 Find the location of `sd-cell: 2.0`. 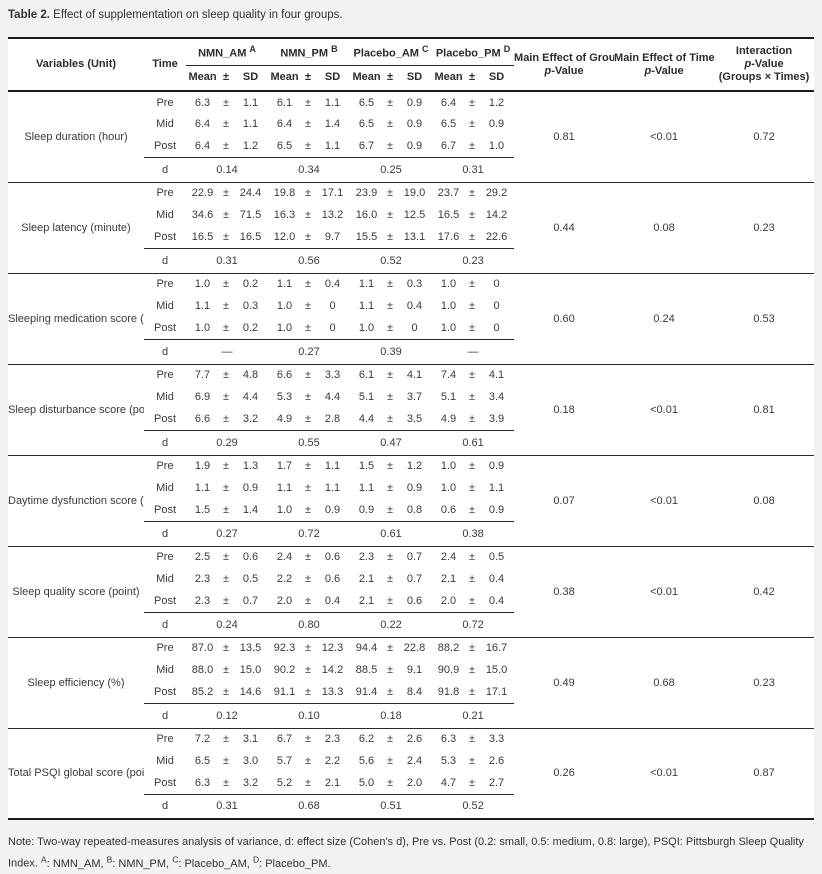

sd-cell: 2.0 is located at coordinates (414, 782).